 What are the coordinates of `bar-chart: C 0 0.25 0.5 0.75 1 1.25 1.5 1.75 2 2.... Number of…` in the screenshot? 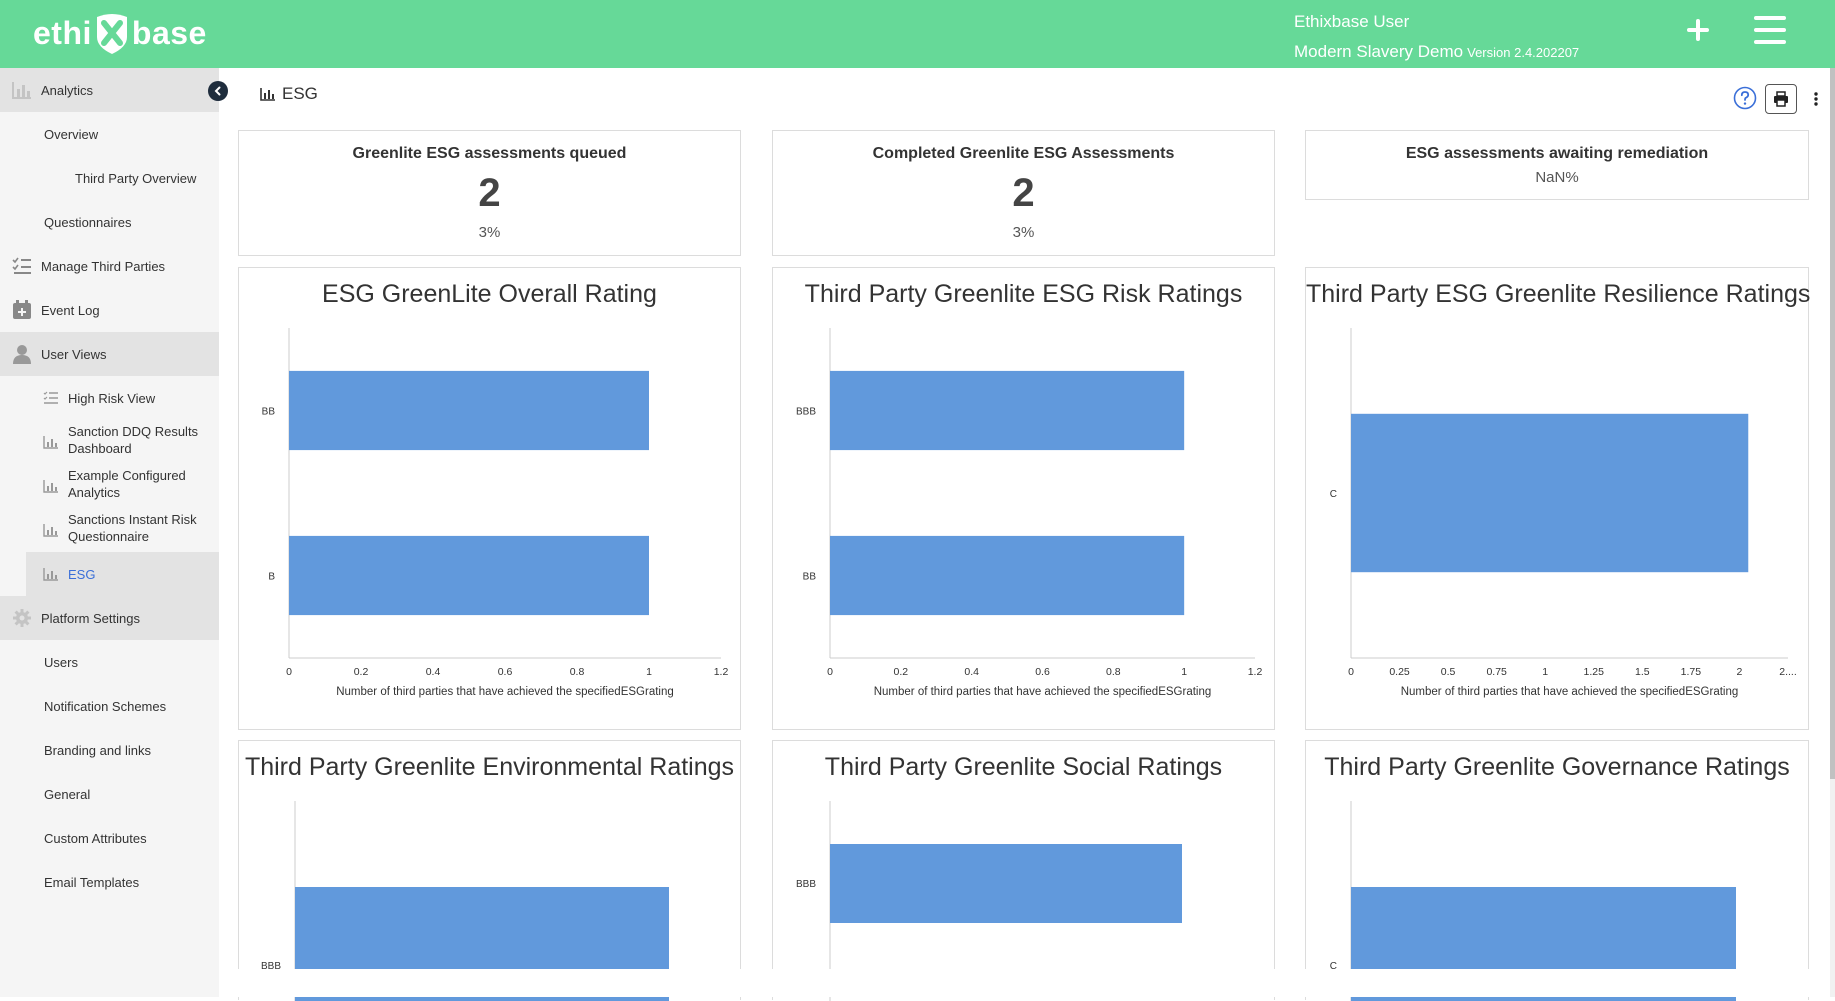 It's located at (1563, 513).